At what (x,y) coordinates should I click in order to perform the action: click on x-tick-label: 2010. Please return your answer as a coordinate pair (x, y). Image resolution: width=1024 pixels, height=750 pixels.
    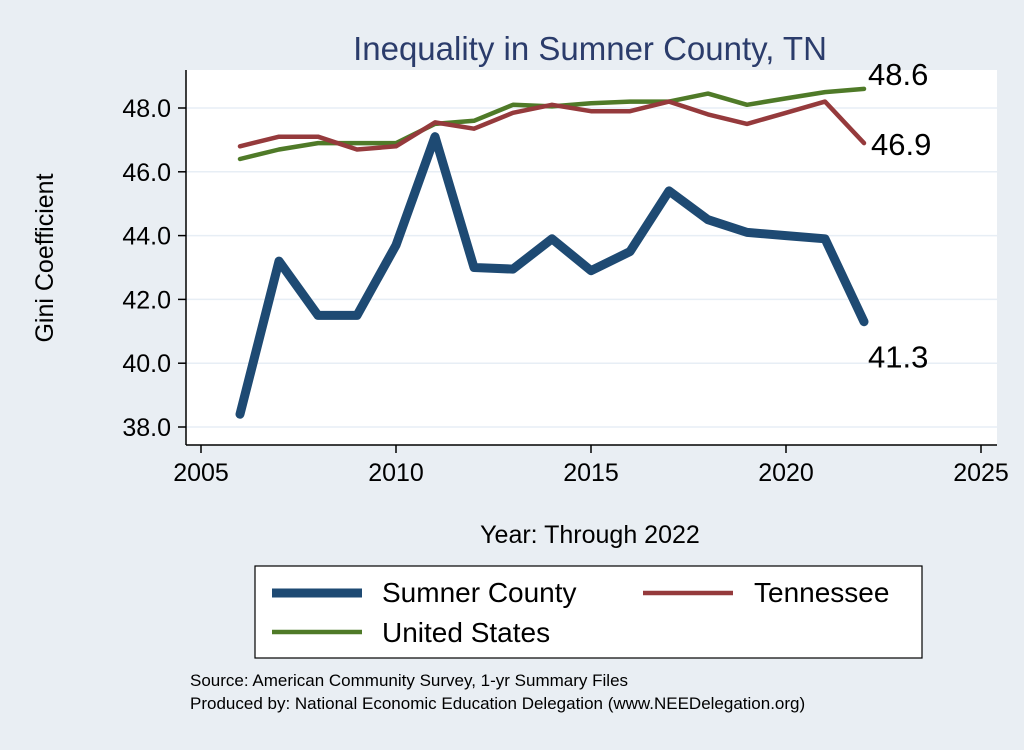
    Looking at the image, I should click on (396, 473).